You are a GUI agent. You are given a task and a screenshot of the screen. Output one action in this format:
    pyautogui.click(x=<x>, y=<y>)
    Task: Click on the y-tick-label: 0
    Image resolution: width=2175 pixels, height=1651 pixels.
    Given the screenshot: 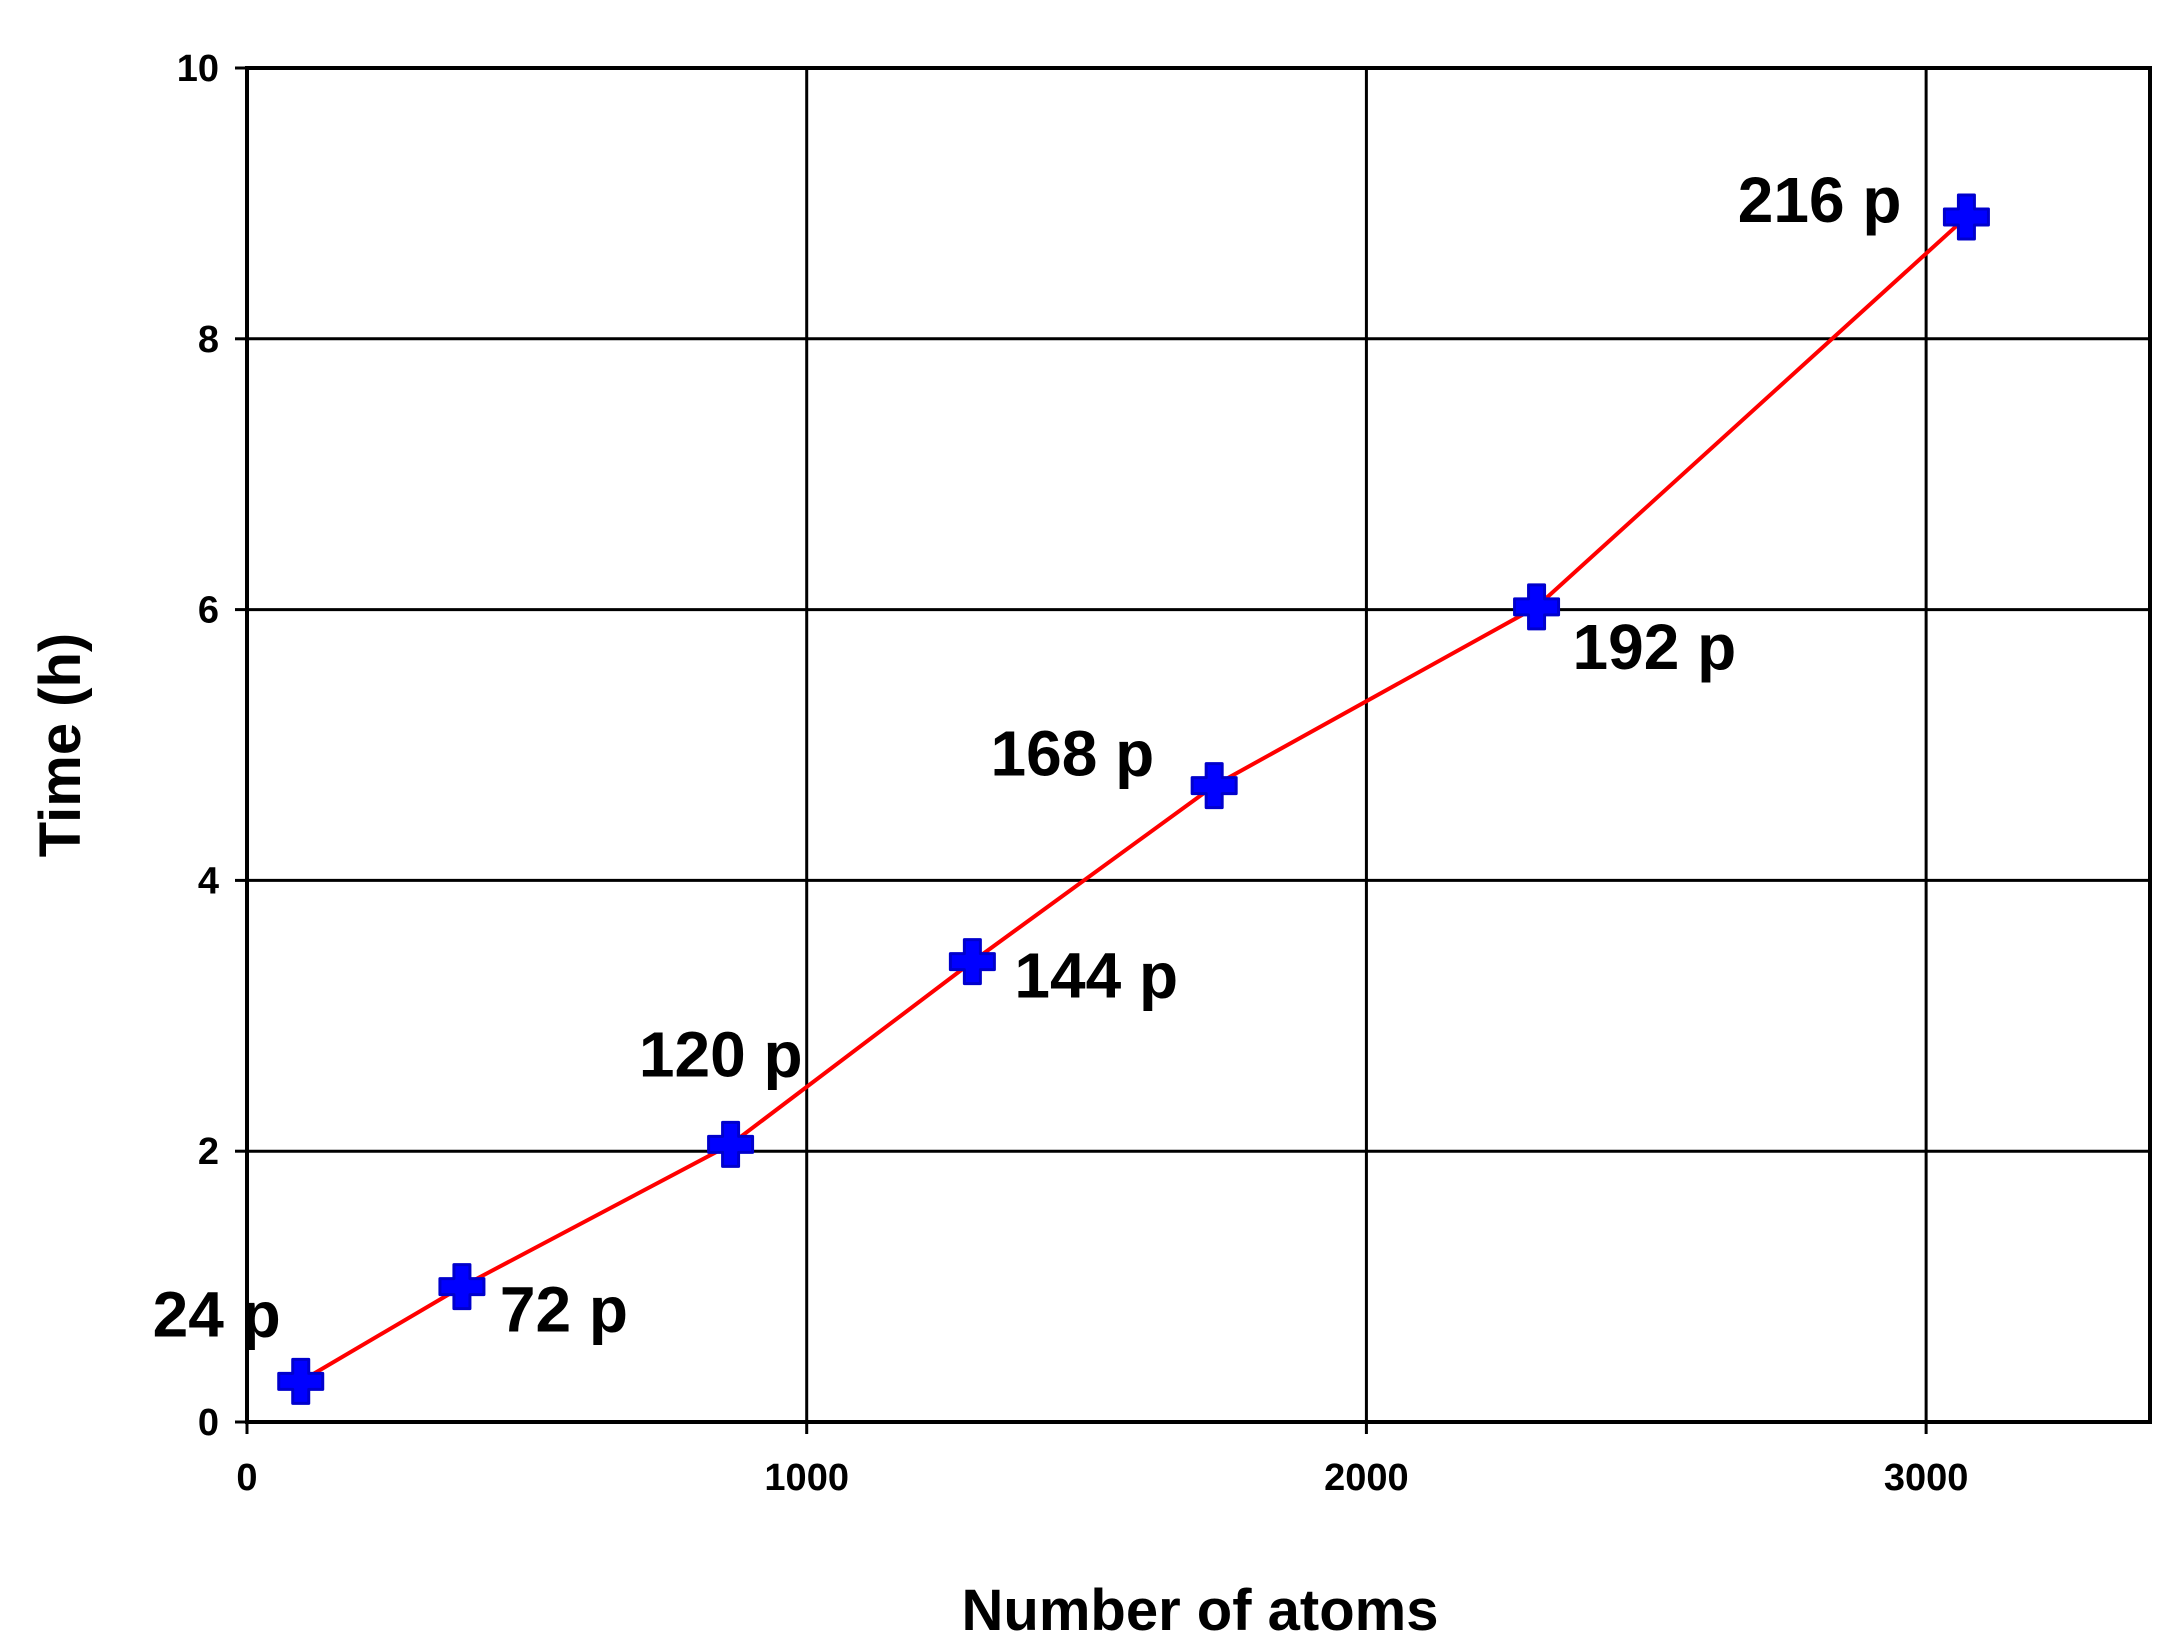 What is the action you would take?
    pyautogui.click(x=208, y=1423)
    